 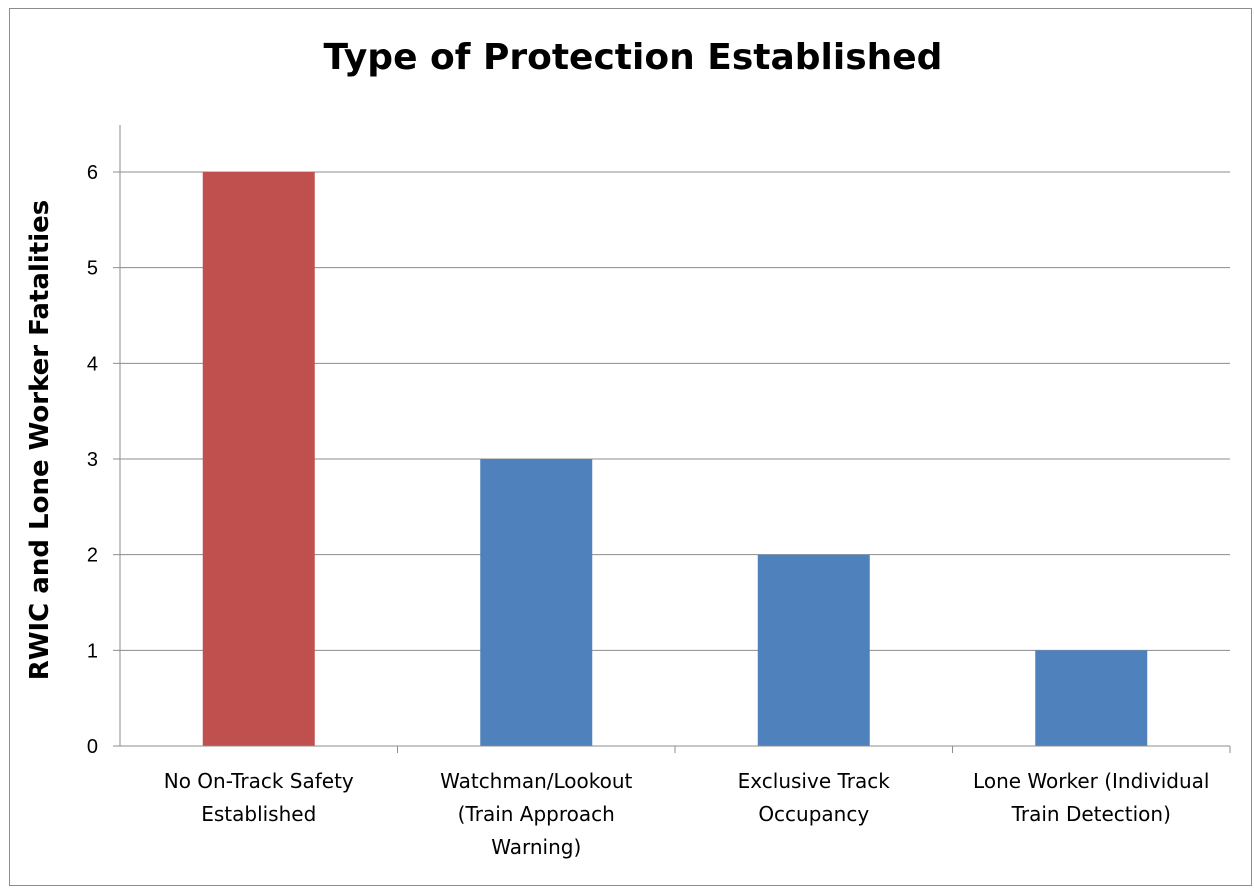 What do you see at coordinates (814, 781) in the screenshot?
I see `x-category-label-line: Exclusive Track` at bounding box center [814, 781].